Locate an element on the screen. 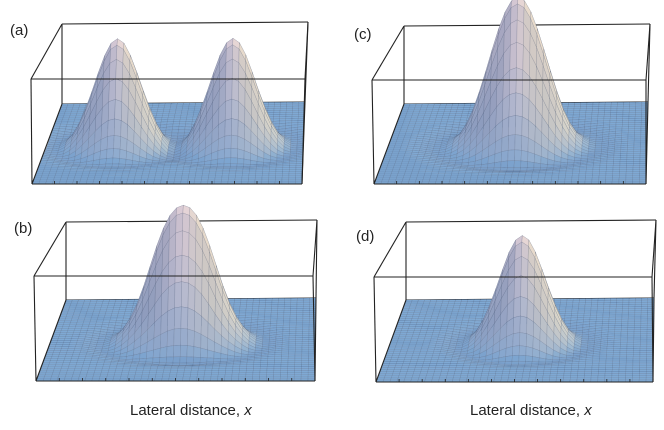  caption-text-right: Lateral distance, is located at coordinates (527, 410).